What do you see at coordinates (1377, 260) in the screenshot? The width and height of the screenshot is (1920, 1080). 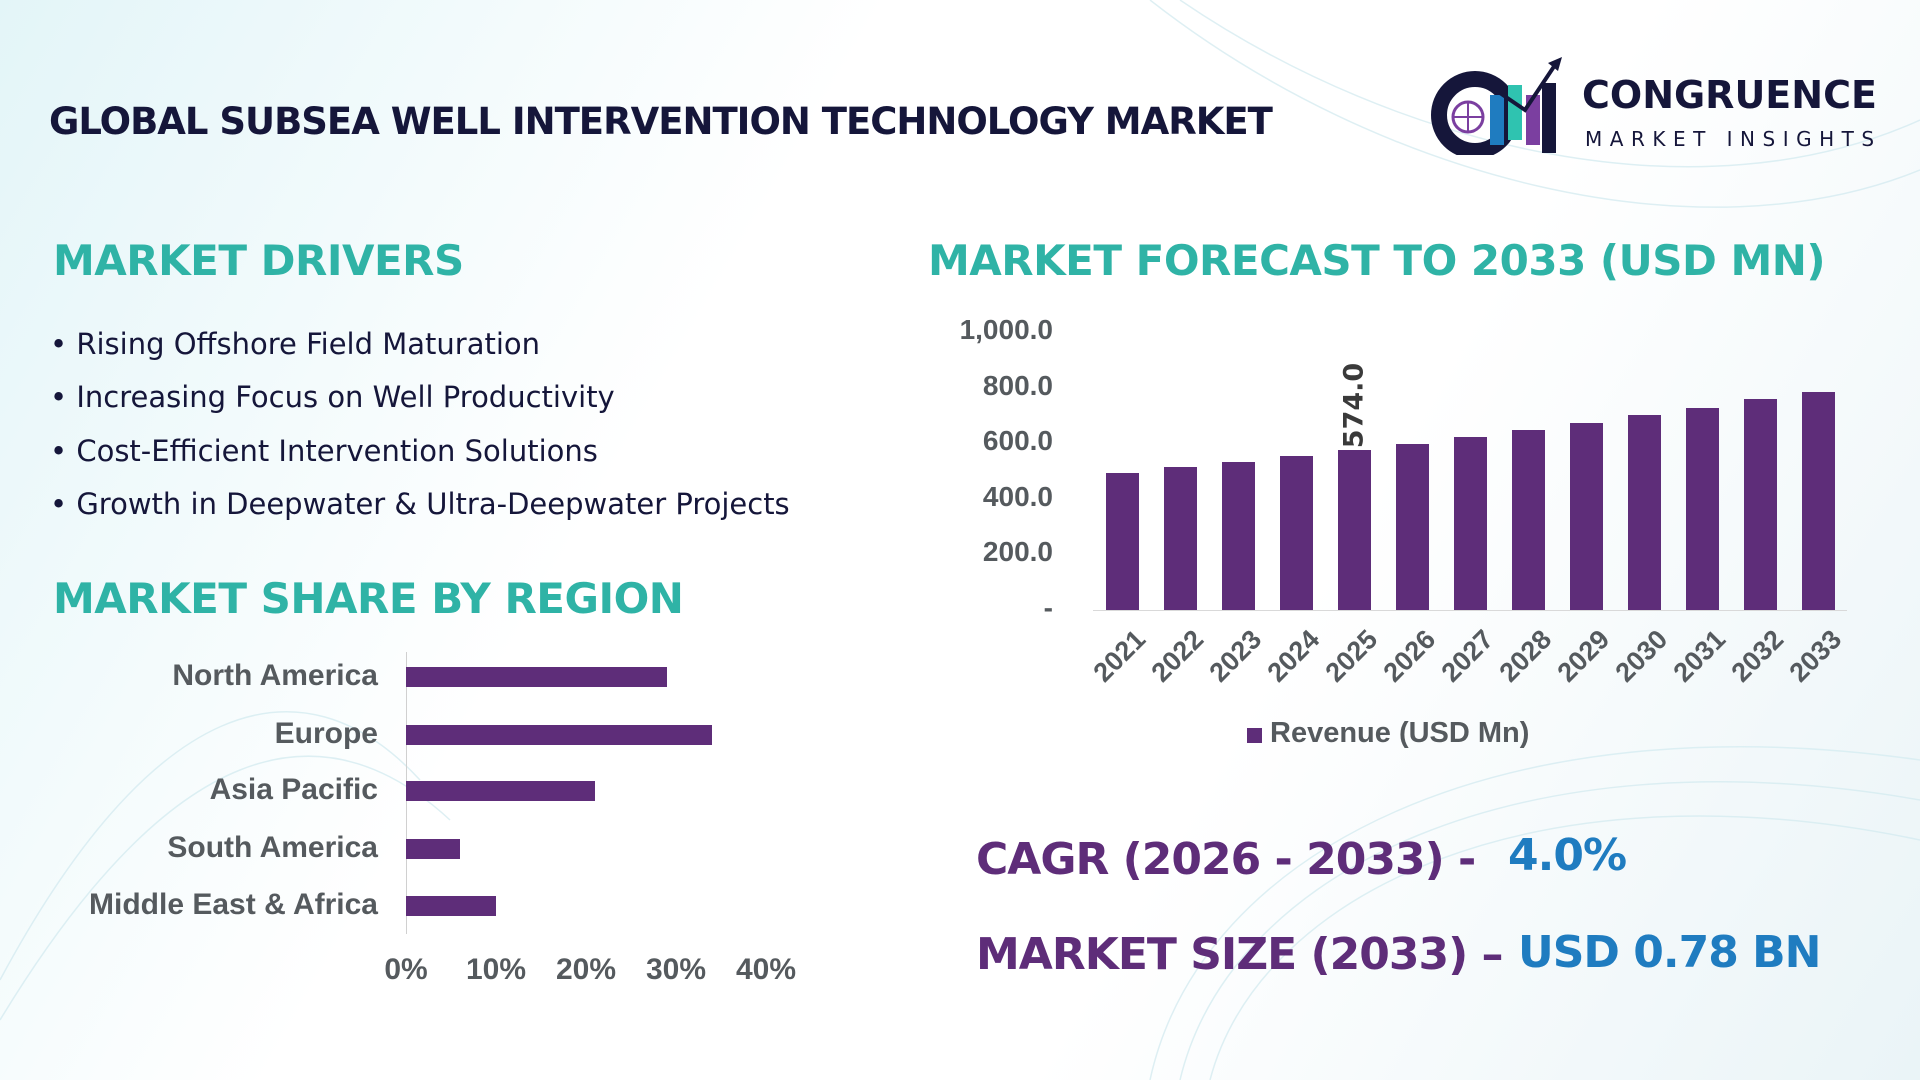 I see `forecast-heading: MARKET FORECAST TO 2033 (USD MN)` at bounding box center [1377, 260].